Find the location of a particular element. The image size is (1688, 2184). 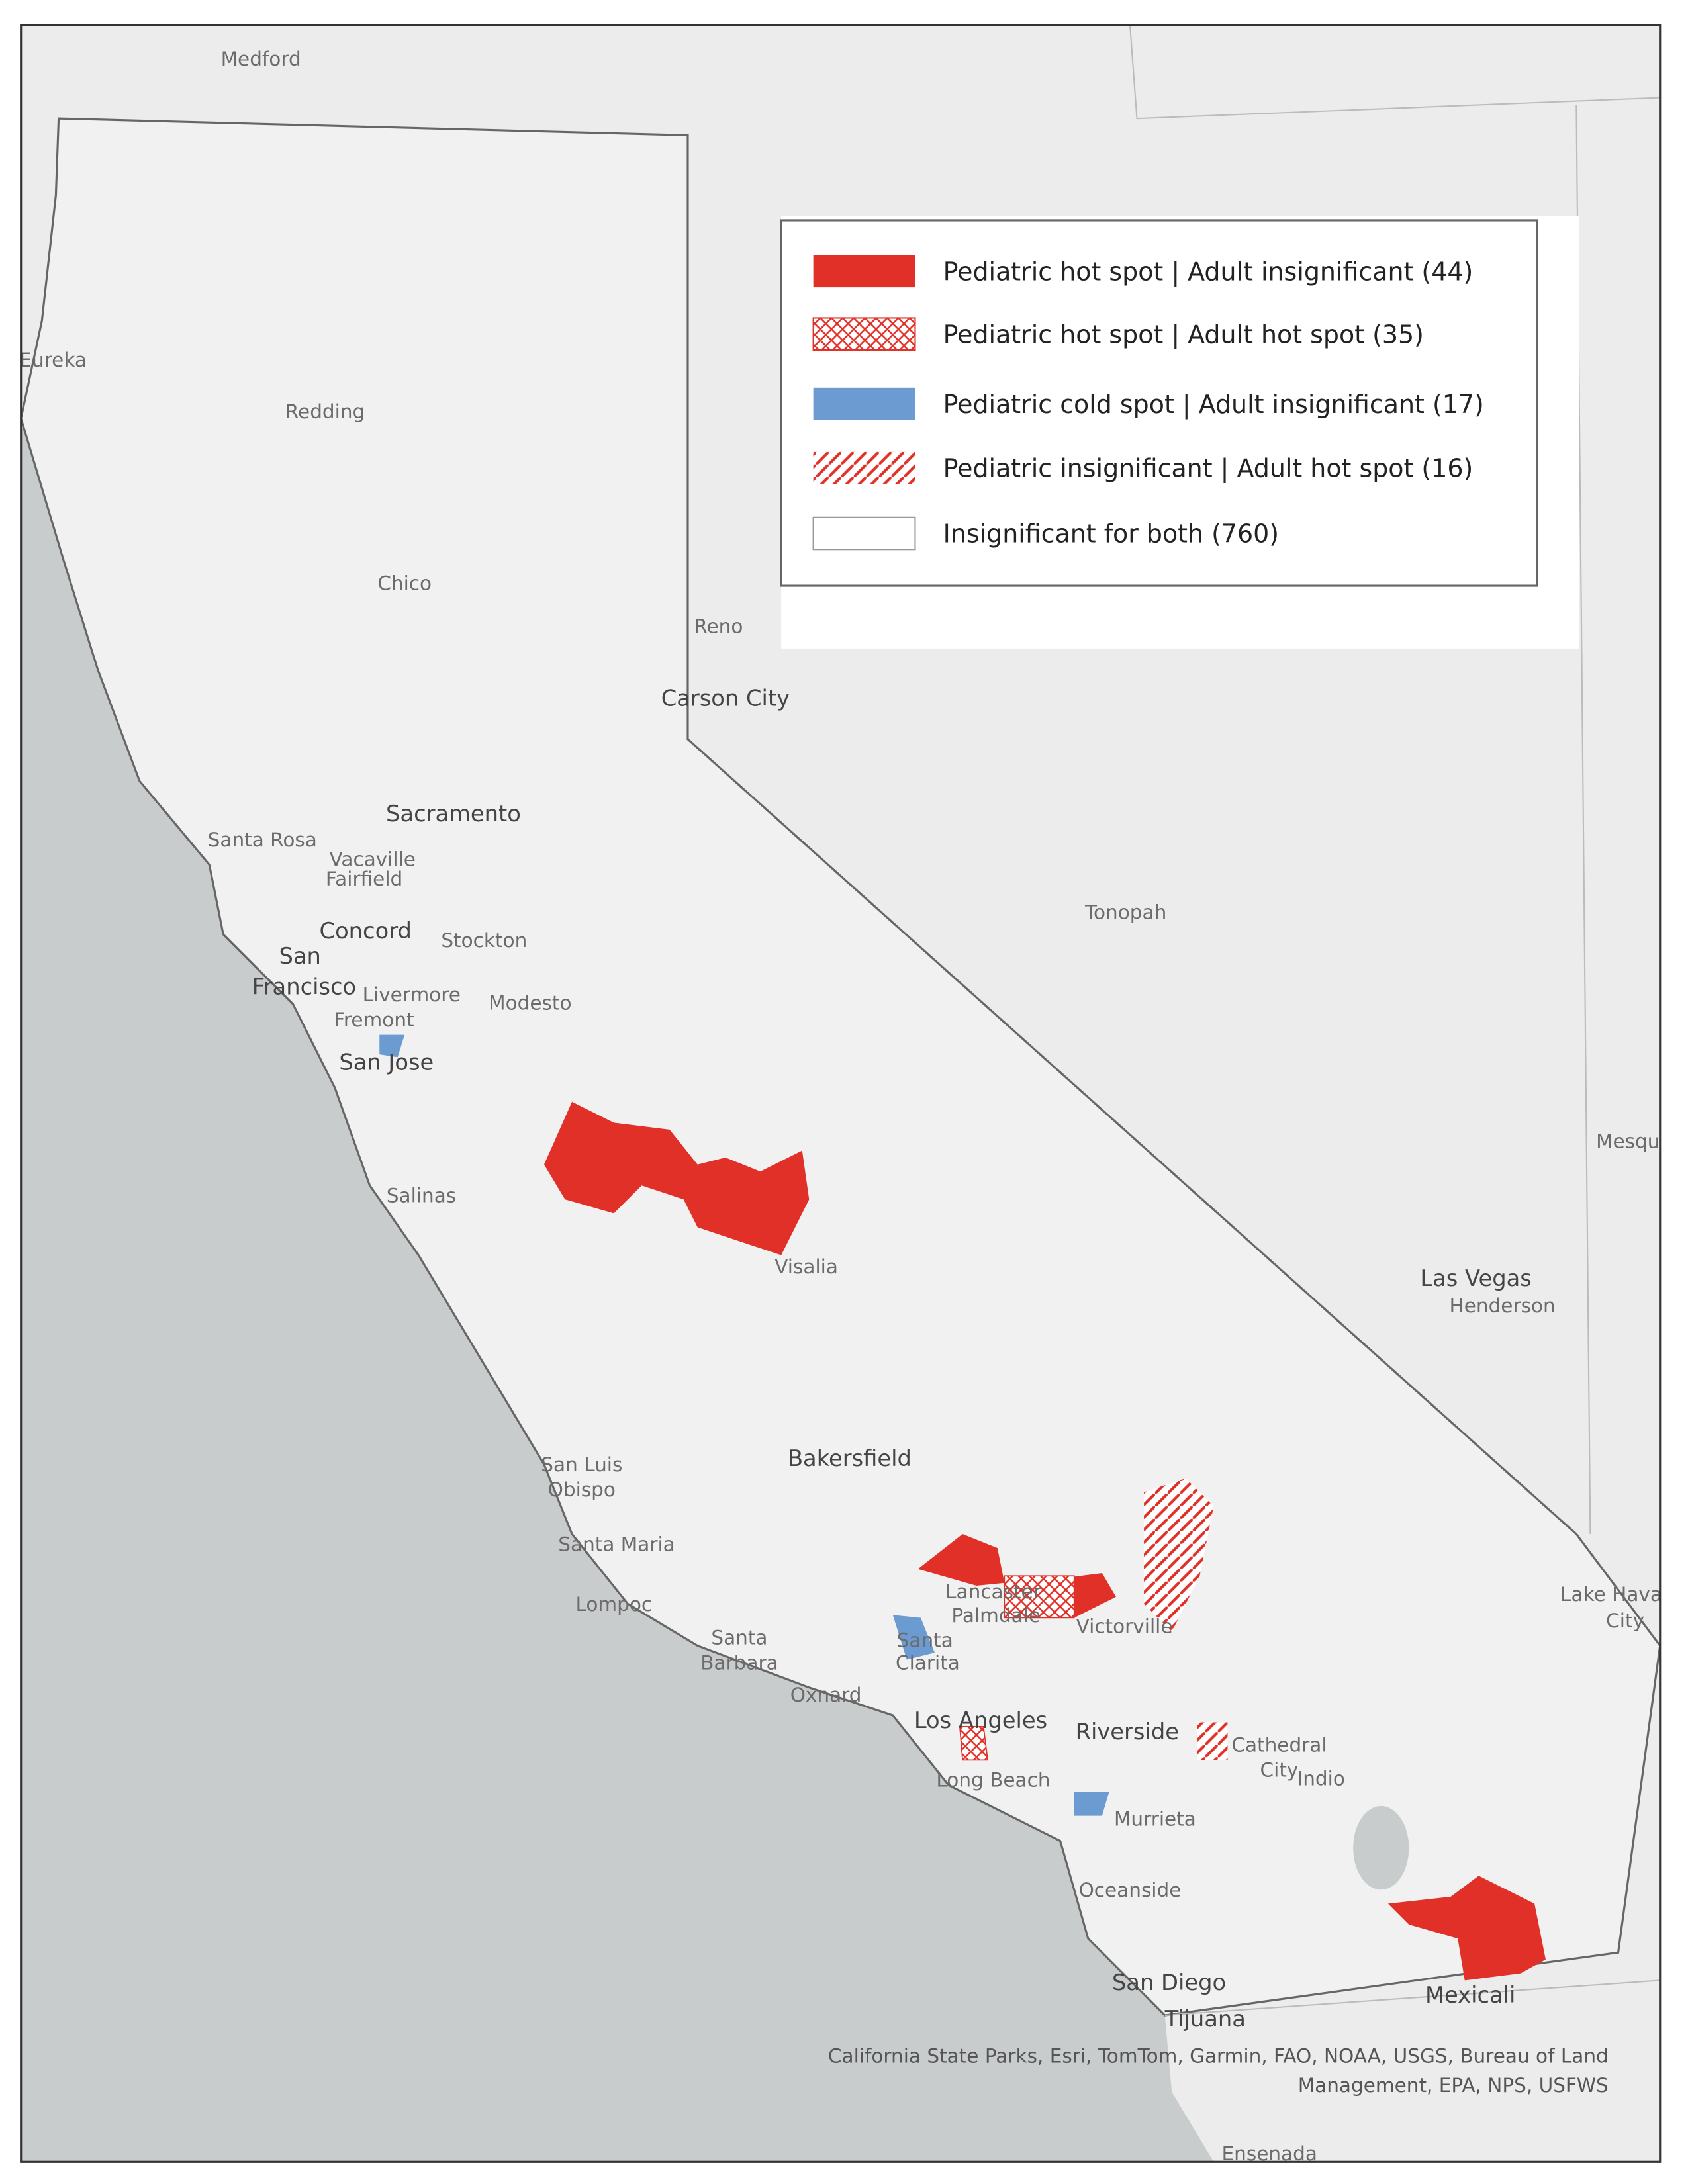

place-label: Santa Maria is located at coordinates (616, 1544).